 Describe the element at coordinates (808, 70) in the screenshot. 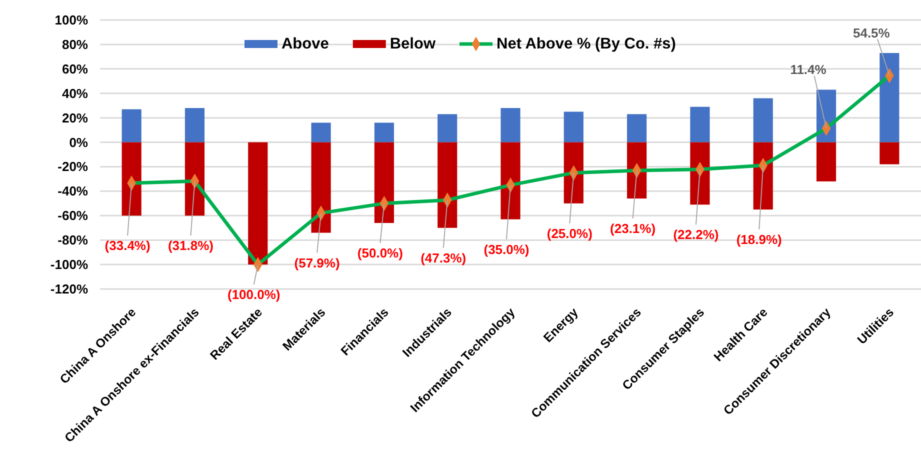

I see `data-label: 11.4%` at that location.